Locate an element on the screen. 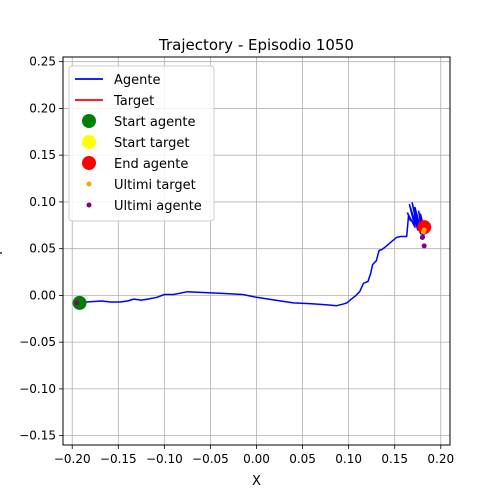 Image resolution: width=500 pixels, height=500 pixels. legend-entry: Start target is located at coordinates (135, 143).